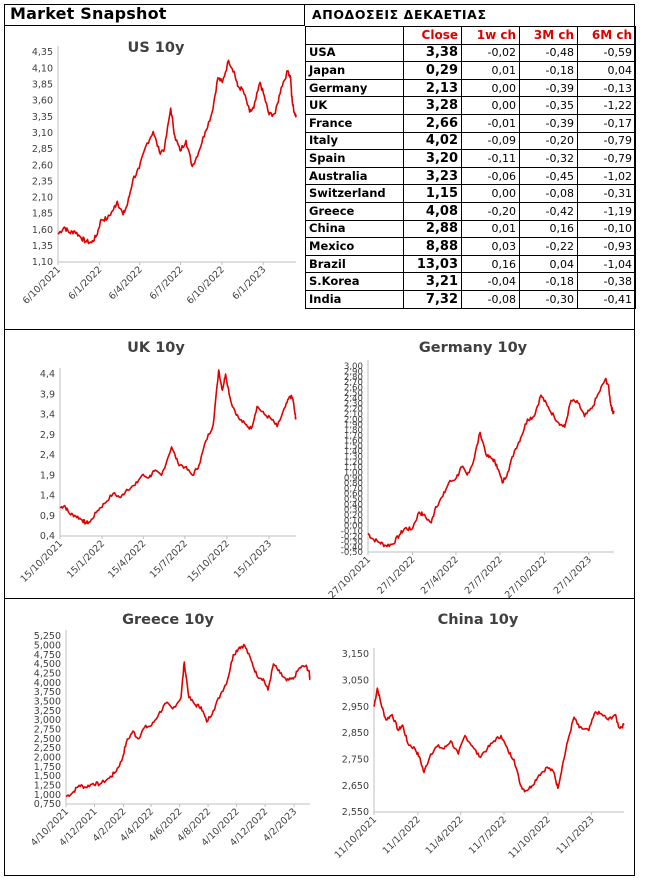 The width and height of the screenshot is (646, 883). I want to click on y-tick-label: 3,9, so click(47, 394).